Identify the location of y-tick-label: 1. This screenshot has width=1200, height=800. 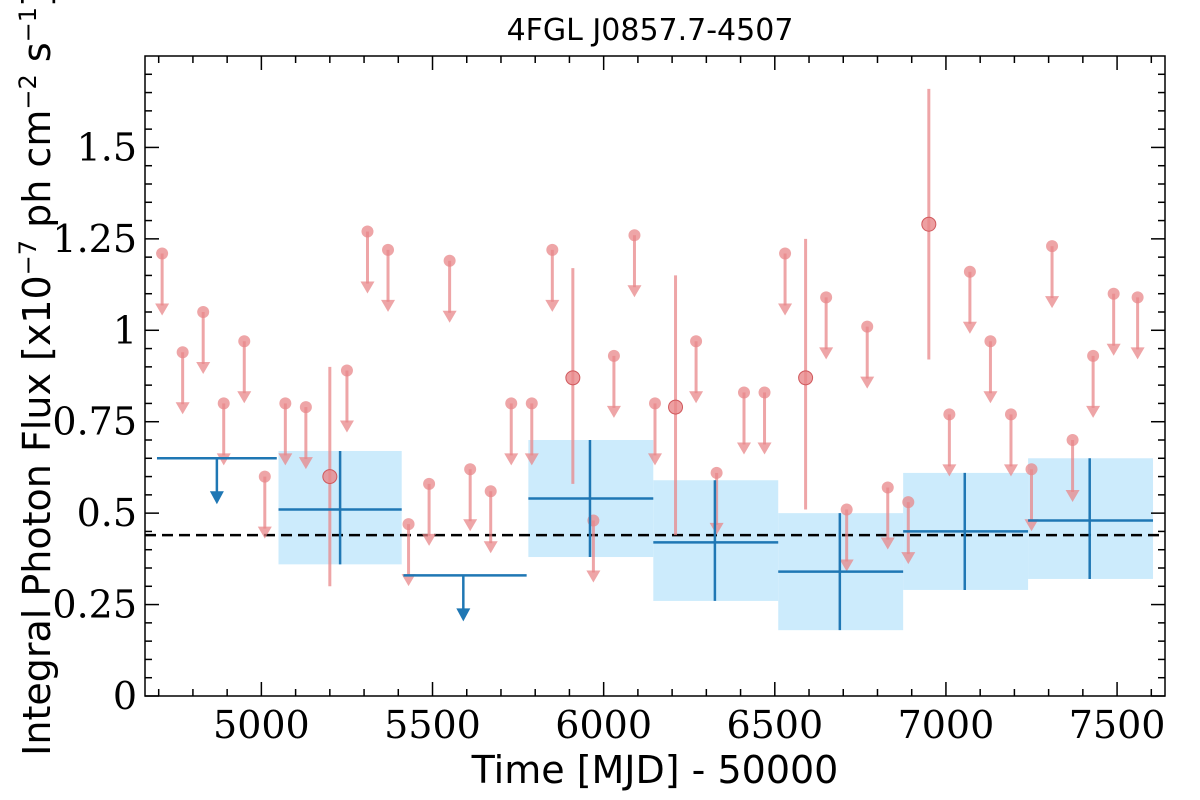
(125, 330).